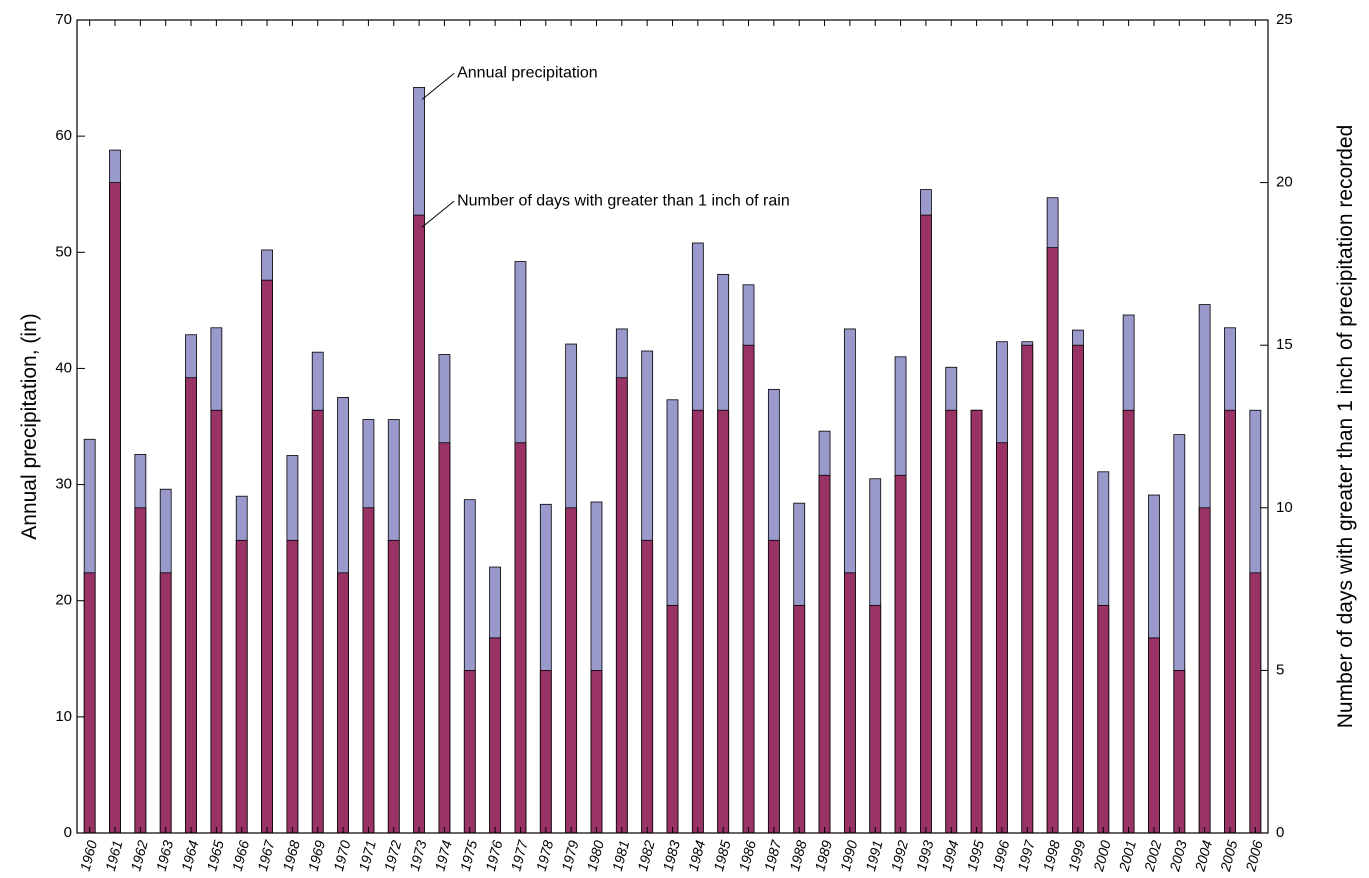 Image resolution: width=1369 pixels, height=878 pixels. What do you see at coordinates (89, 855) in the screenshot?
I see `x-tick-label: 1960` at bounding box center [89, 855].